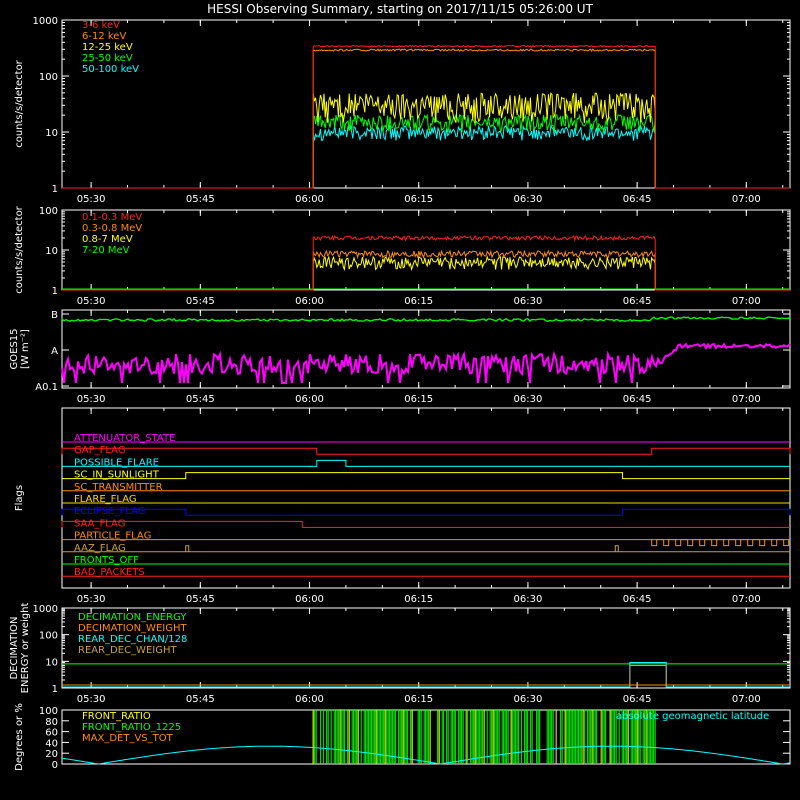 The height and width of the screenshot is (800, 800). Describe the element at coordinates (132, 639) in the screenshot. I see `legend-entry: REAR_DEC_CHAN/128` at that location.